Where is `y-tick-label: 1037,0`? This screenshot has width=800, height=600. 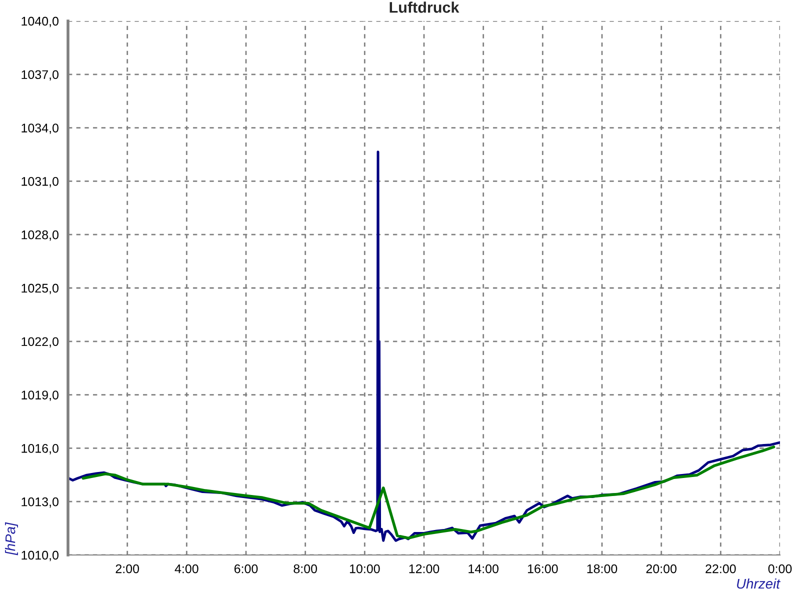
y-tick-label: 1037,0 is located at coordinates (40, 75).